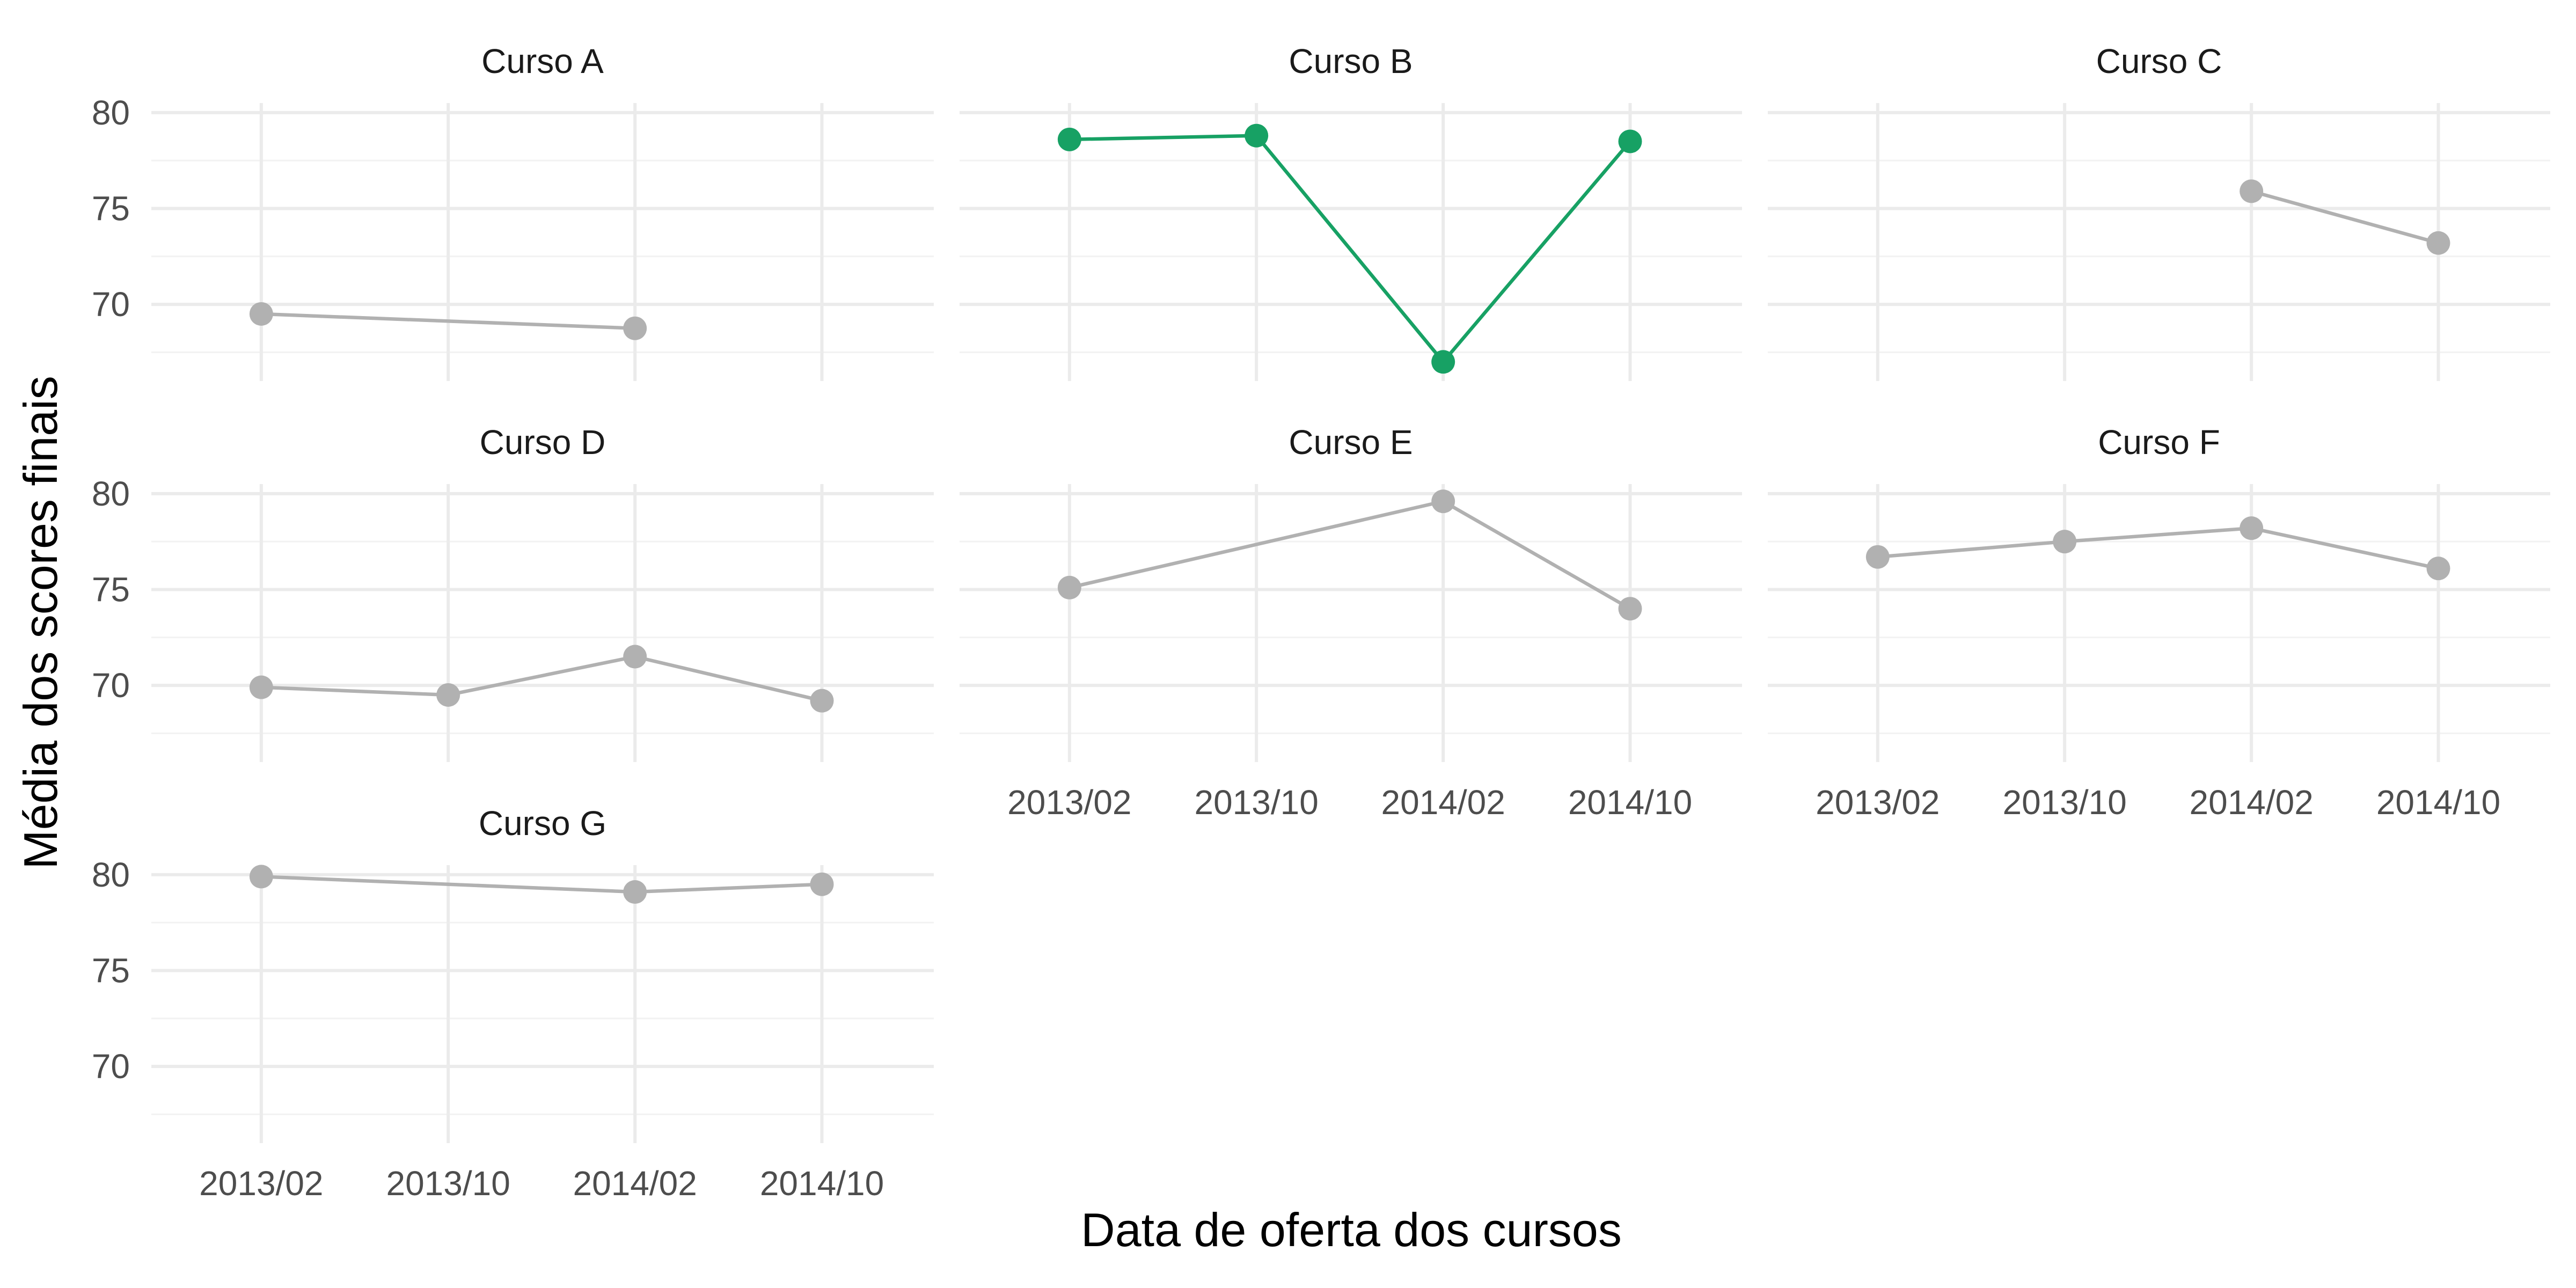 The image size is (2576, 1288). Describe the element at coordinates (2159, 61) in the screenshot. I see `facet-title: Curso C` at that location.